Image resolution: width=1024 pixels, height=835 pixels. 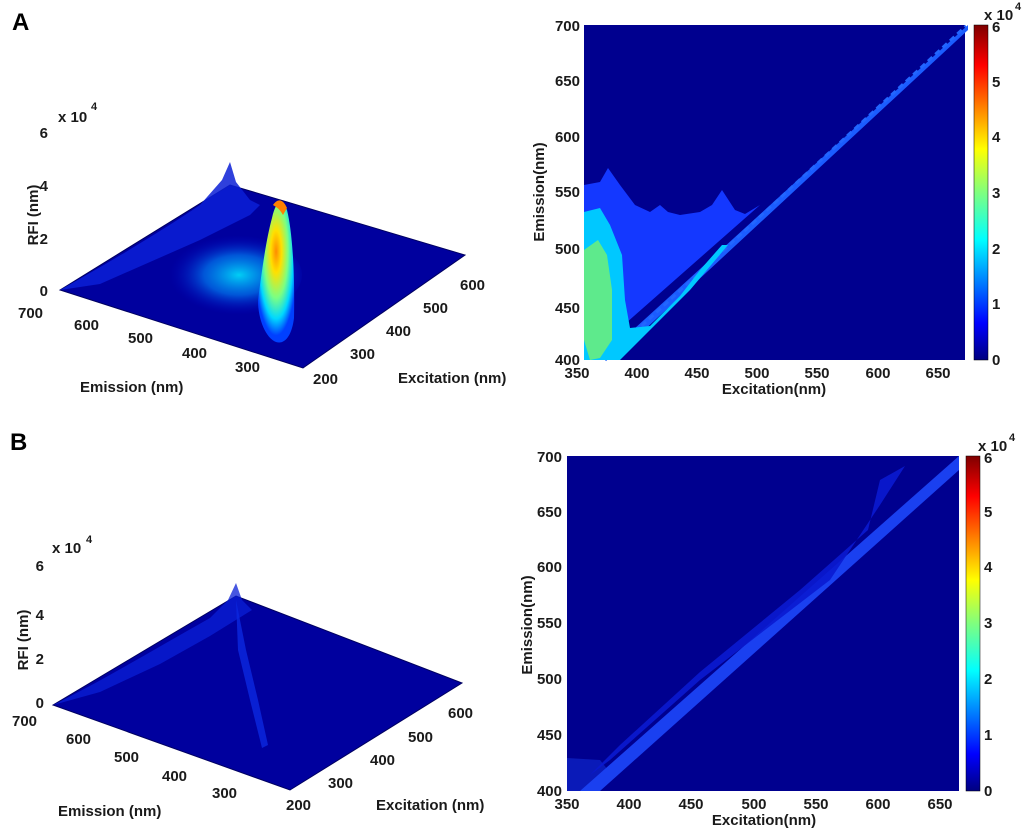 I want to click on cbar-tick-a-1: 1, so click(x=996, y=304).